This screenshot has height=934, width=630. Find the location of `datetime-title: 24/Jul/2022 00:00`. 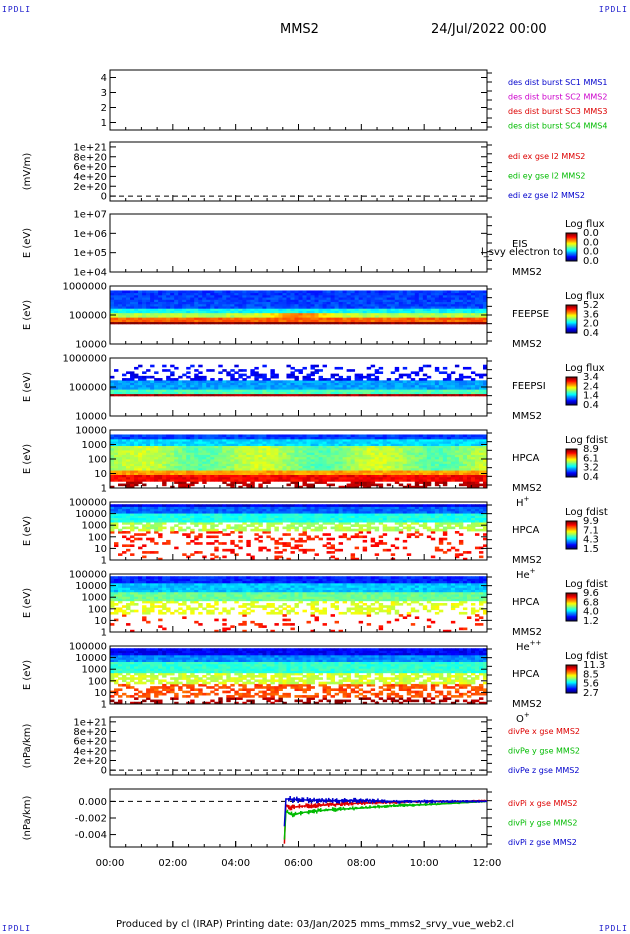

datetime-title: 24/Jul/2022 00:00 is located at coordinates (489, 29).